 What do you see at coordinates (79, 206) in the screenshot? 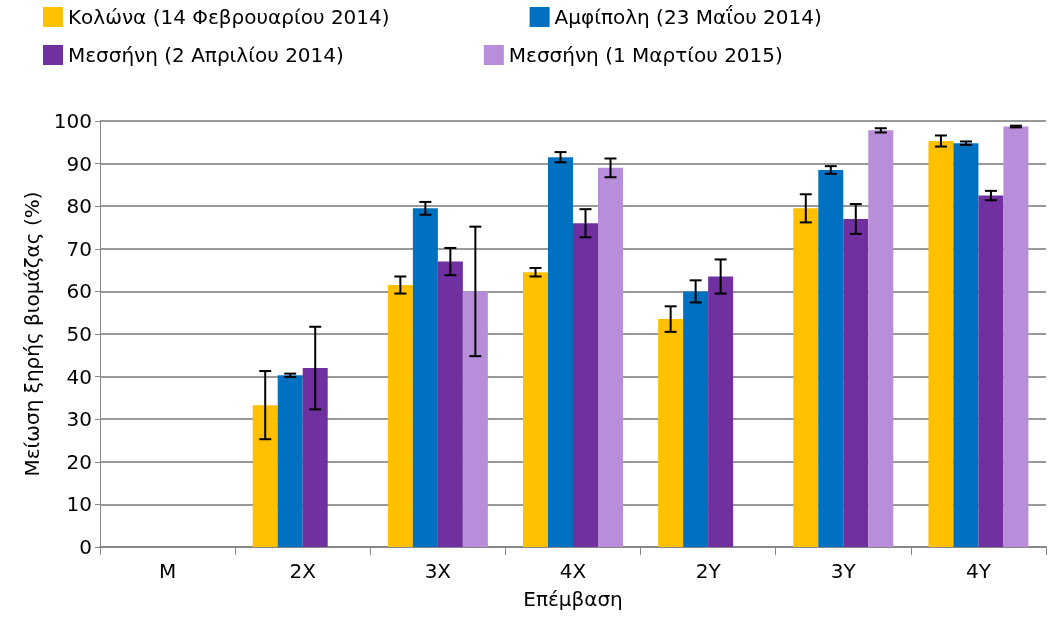
I see `y-tick-label: 80` at bounding box center [79, 206].